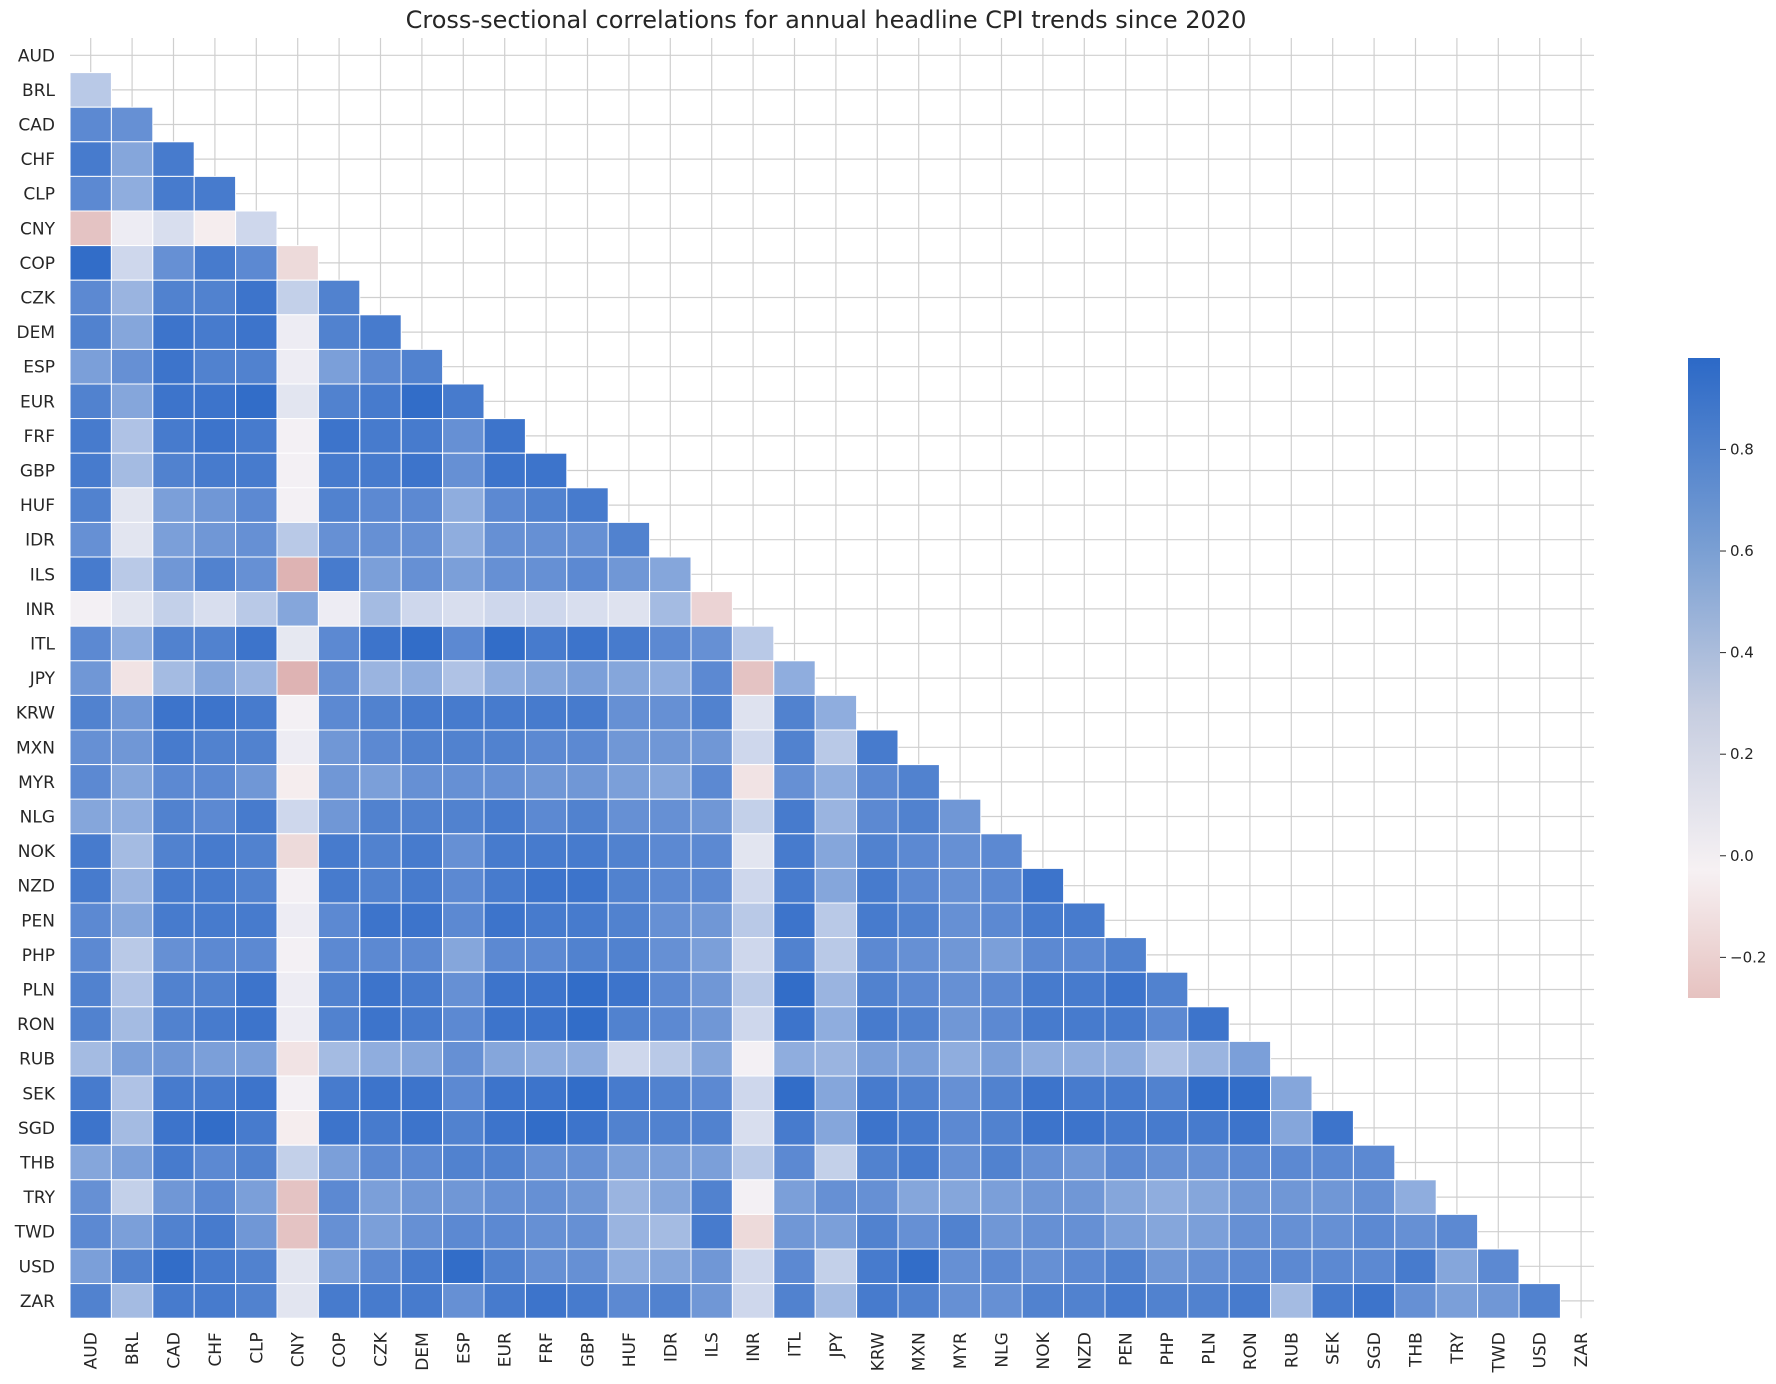  What do you see at coordinates (36, 783) in the screenshot?
I see `y-tick-label: MYR` at bounding box center [36, 783].